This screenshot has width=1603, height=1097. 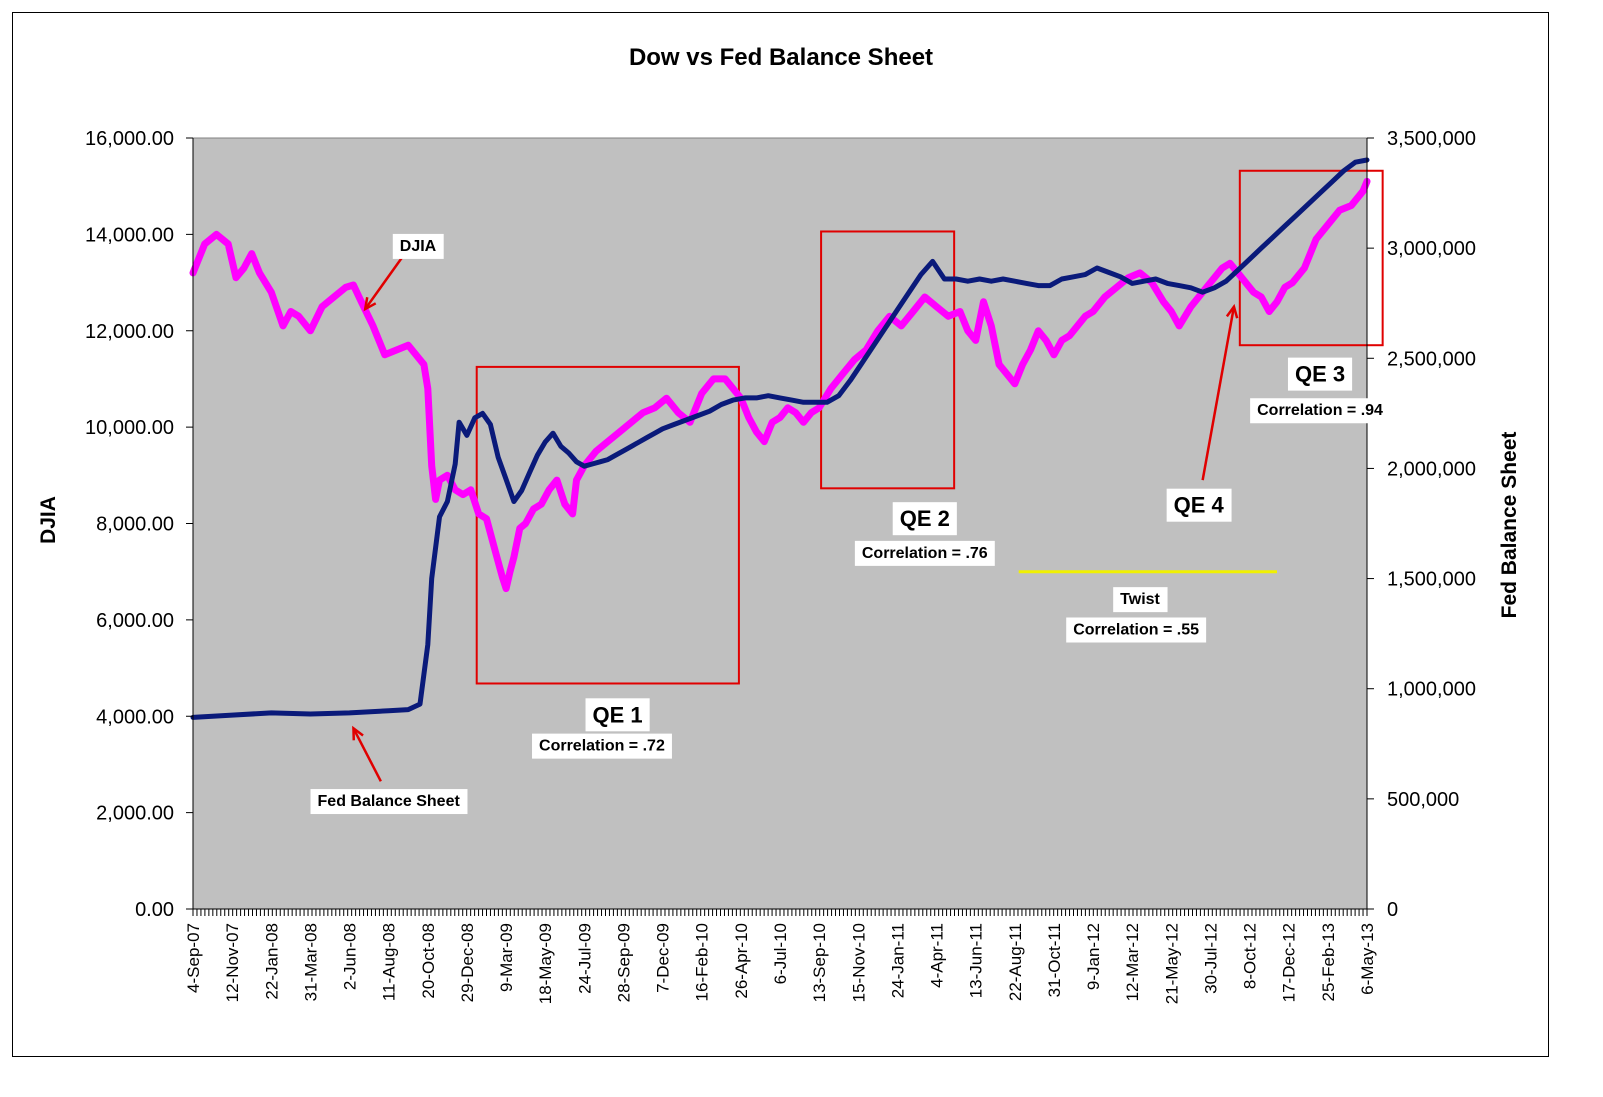 I want to click on x-tick-label: 7-Dec-09, so click(x=663, y=958).